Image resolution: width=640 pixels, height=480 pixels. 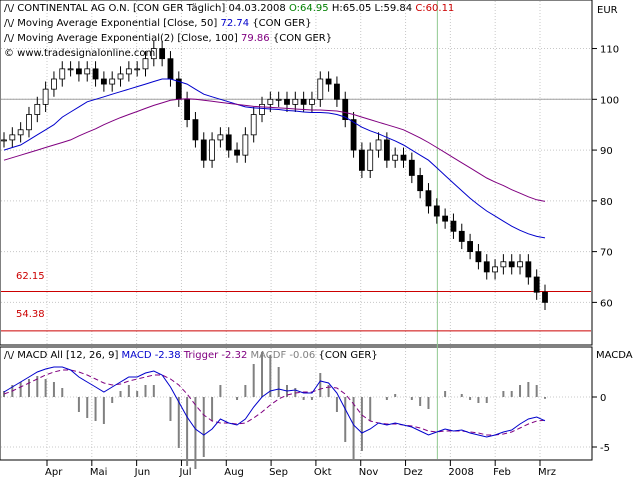 What do you see at coordinates (99, 472) in the screenshot?
I see `month-label: Mai` at bounding box center [99, 472].